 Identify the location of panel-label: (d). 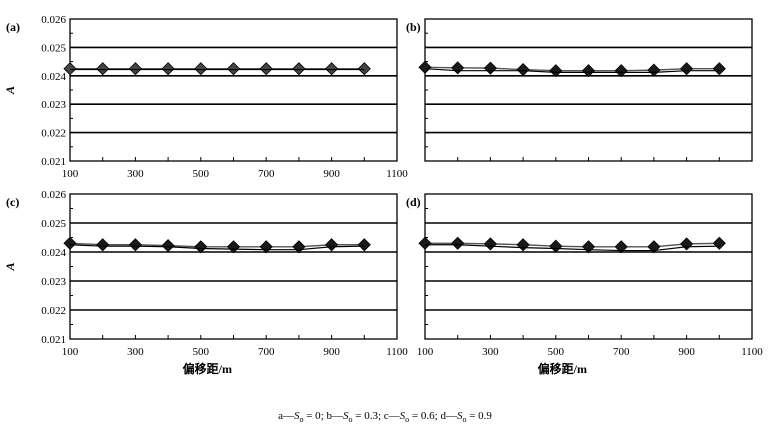
(413, 202).